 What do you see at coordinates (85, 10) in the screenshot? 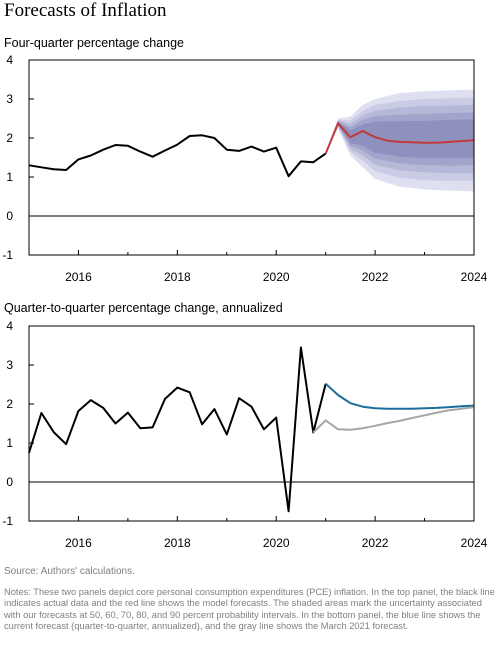
I see `page-title: Forecasts of Inflation` at bounding box center [85, 10].